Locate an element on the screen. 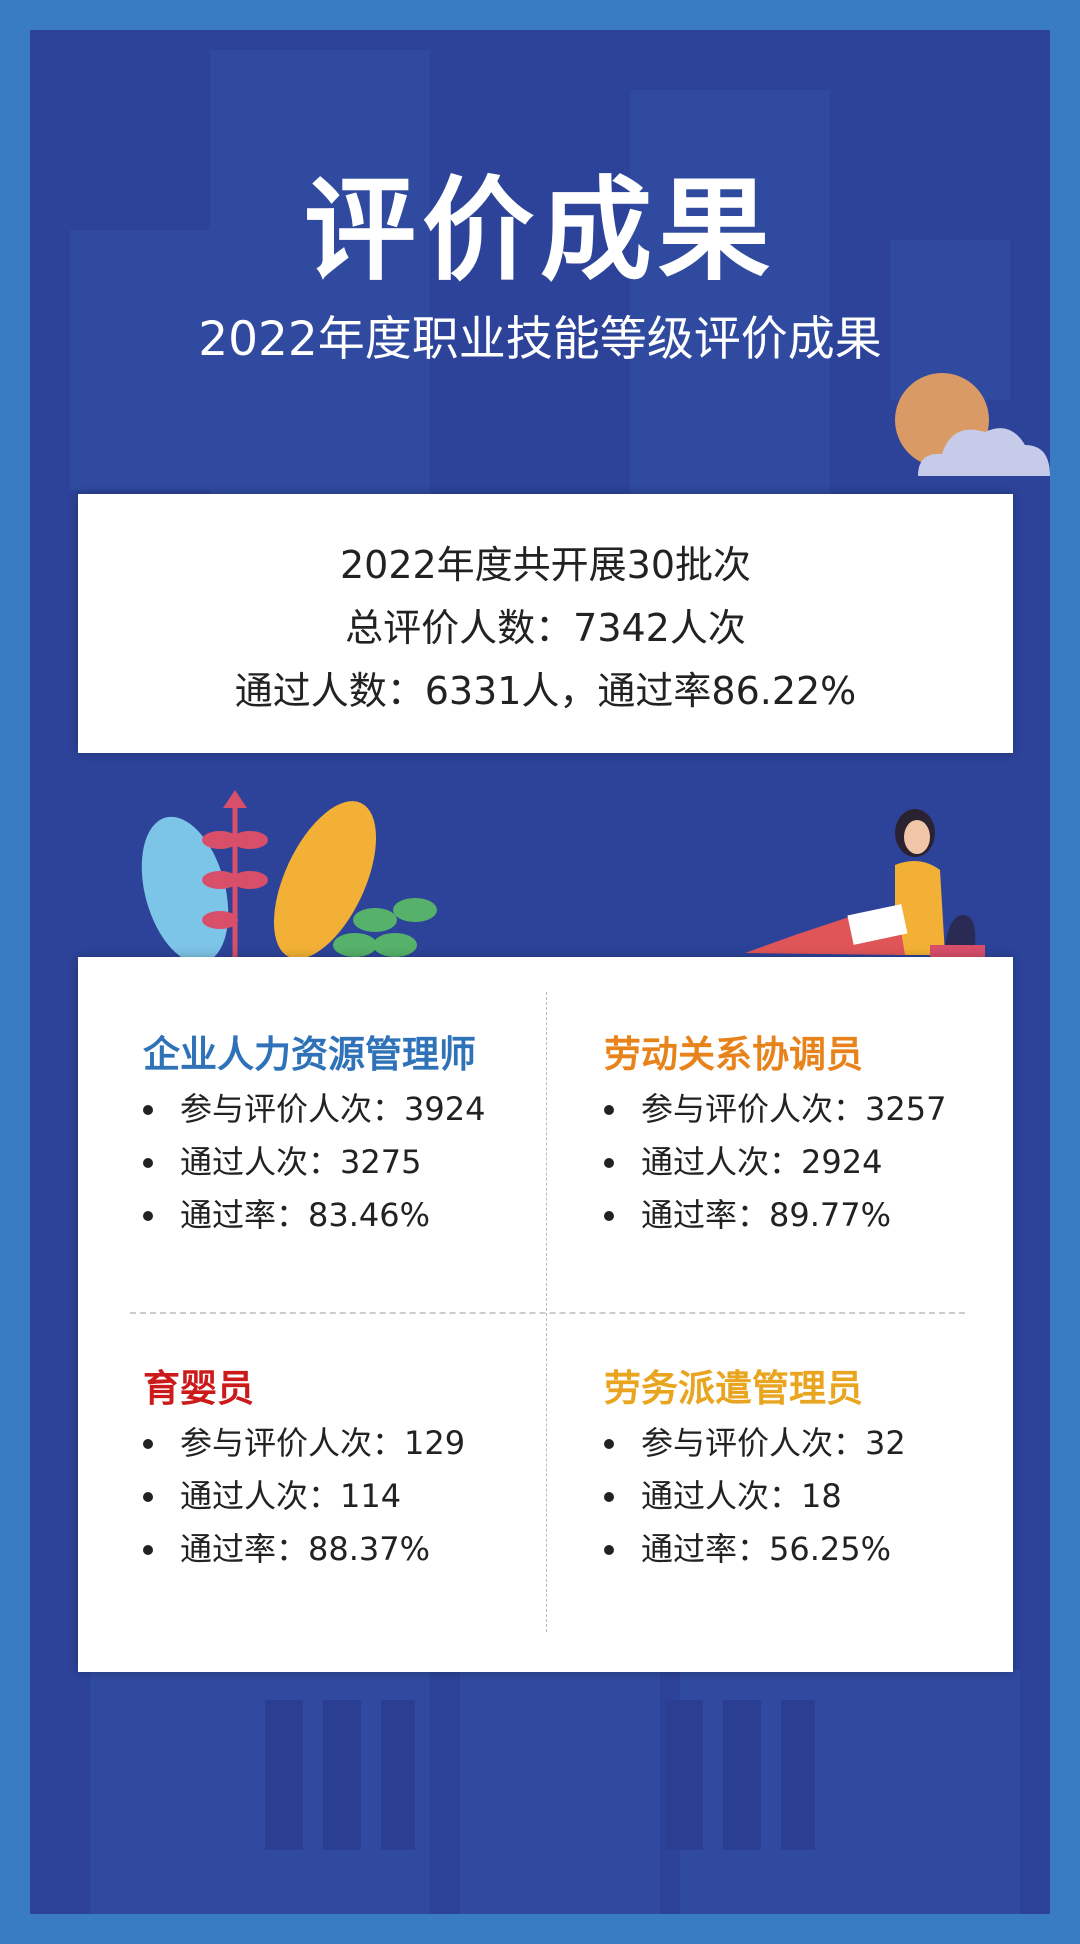  summary-total: 总评价人数：7342人次 is located at coordinates (545, 628).